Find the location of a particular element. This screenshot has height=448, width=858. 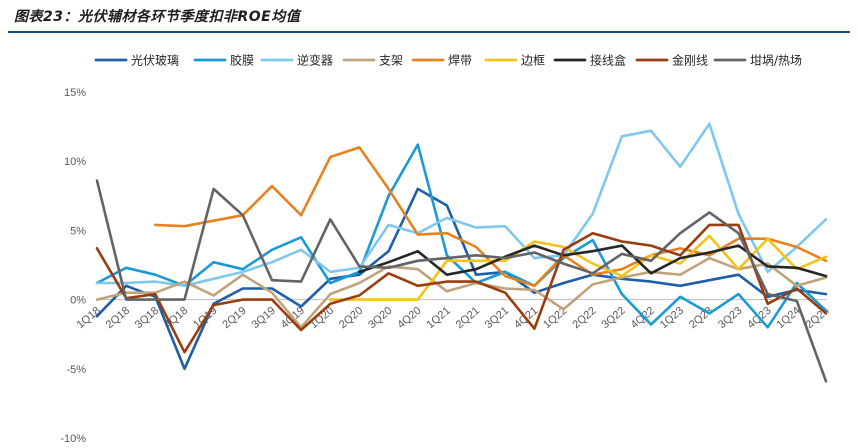

y-tick-label: 10% is located at coordinates (75, 162).